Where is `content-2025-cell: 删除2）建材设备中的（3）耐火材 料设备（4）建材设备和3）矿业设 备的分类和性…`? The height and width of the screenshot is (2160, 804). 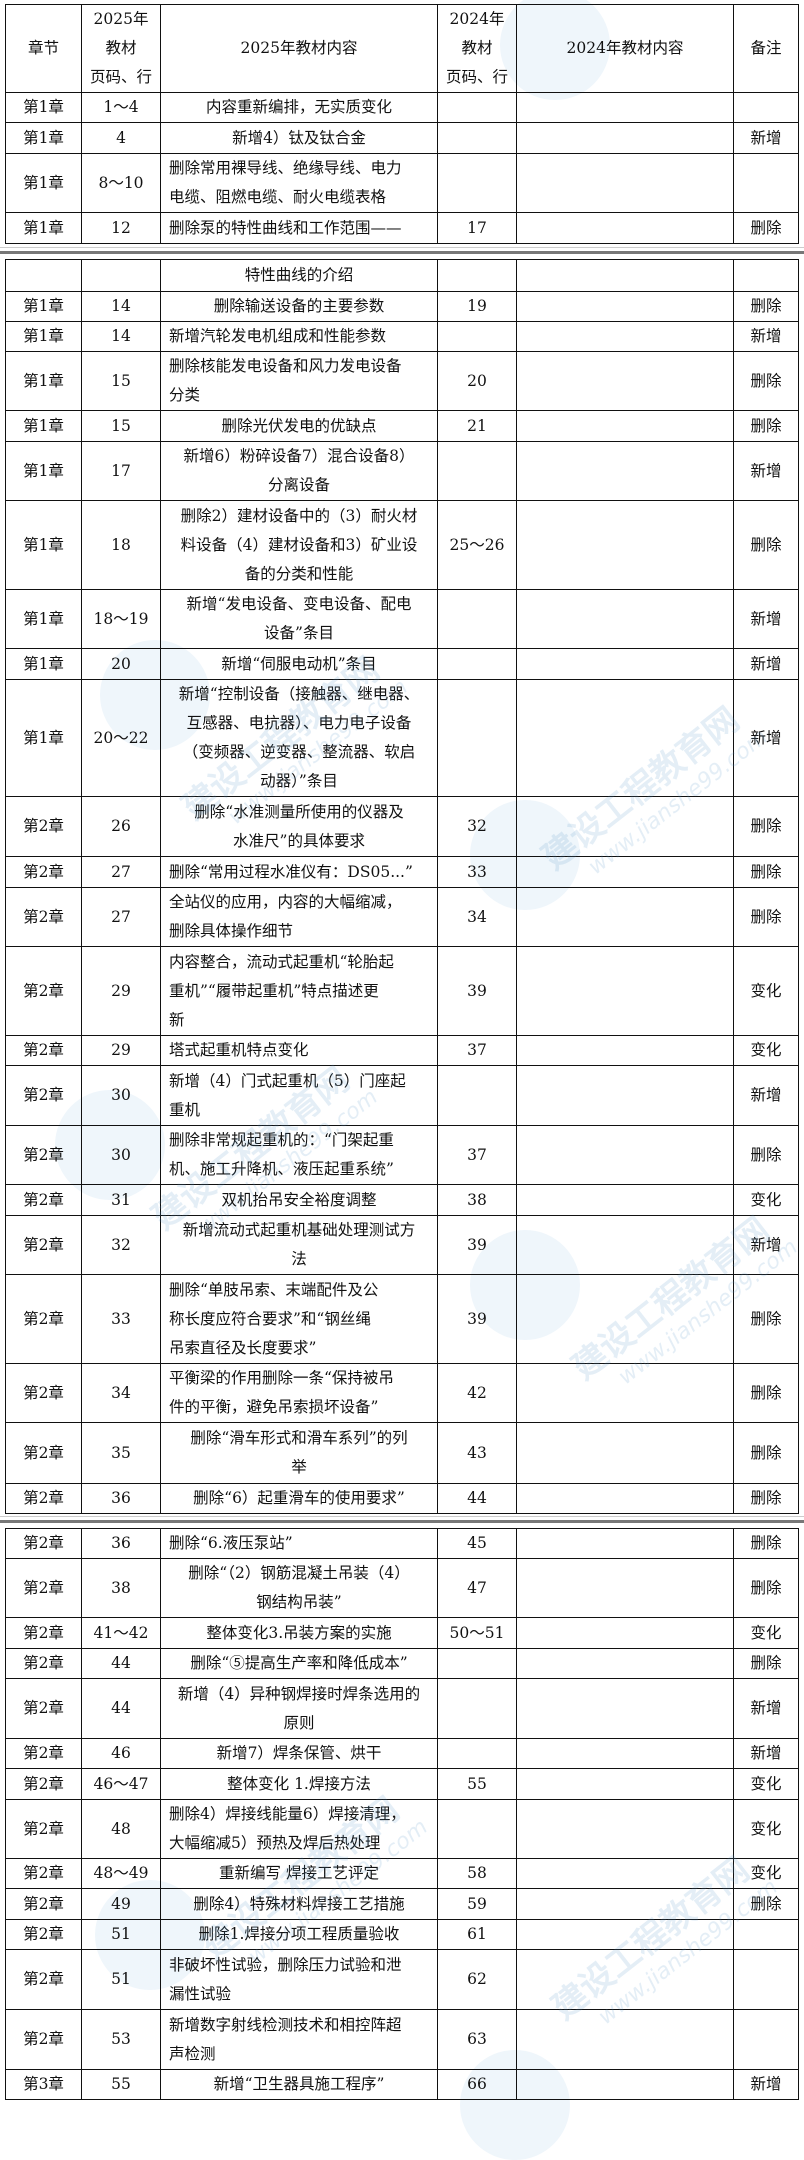
content-2025-cell: 删除2）建材设备中的（3）耐火材 料设备（4）建材设备和3）矿业设 备的分类和性… is located at coordinates (299, 545).